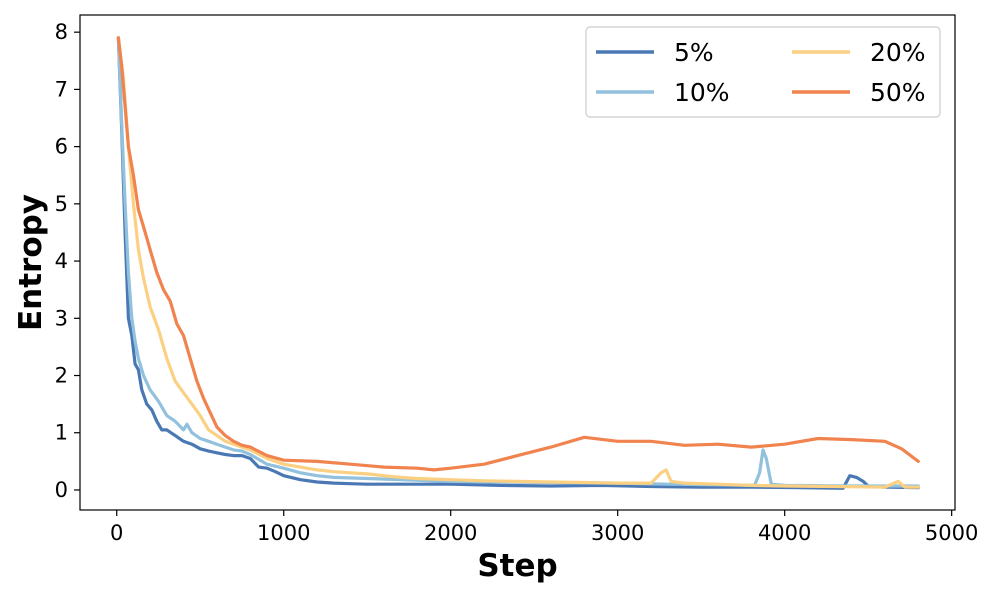 The height and width of the screenshot is (598, 996). What do you see at coordinates (61, 204) in the screenshot?
I see `y-tick-label: 5` at bounding box center [61, 204].